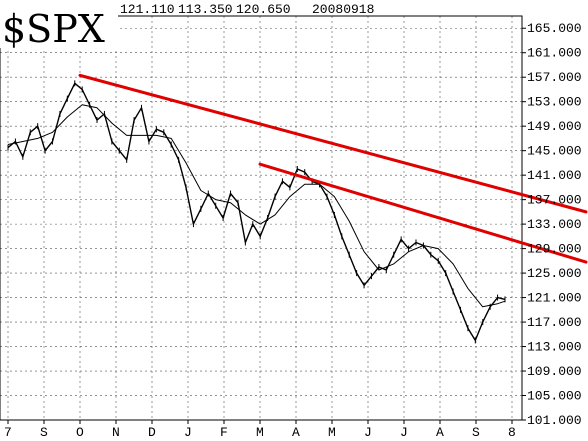  What do you see at coordinates (512, 432) in the screenshot?
I see `x-tick-label: 8` at bounding box center [512, 432].